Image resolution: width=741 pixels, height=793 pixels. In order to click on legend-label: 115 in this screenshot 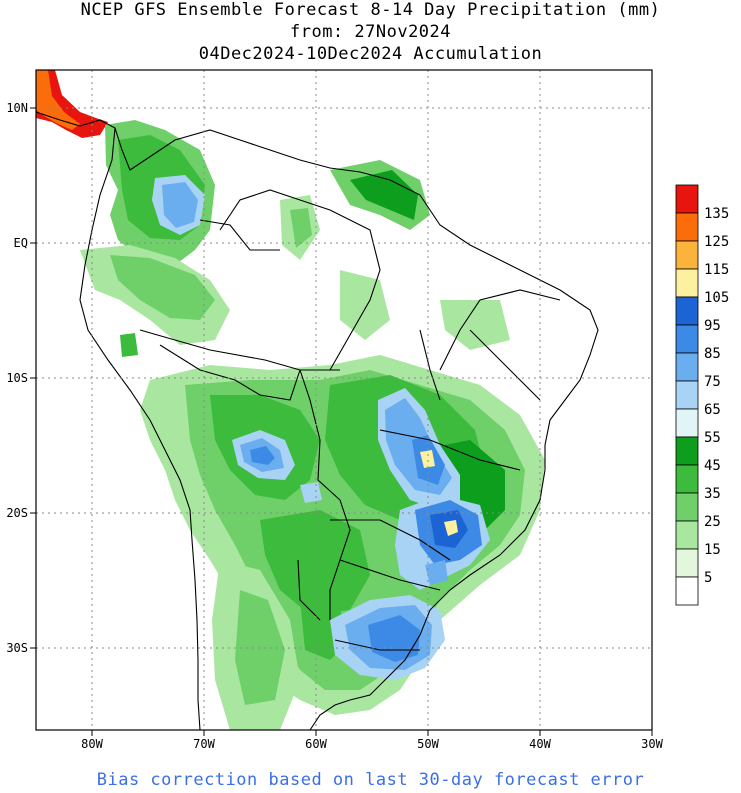, I will do `click(716, 270)`.